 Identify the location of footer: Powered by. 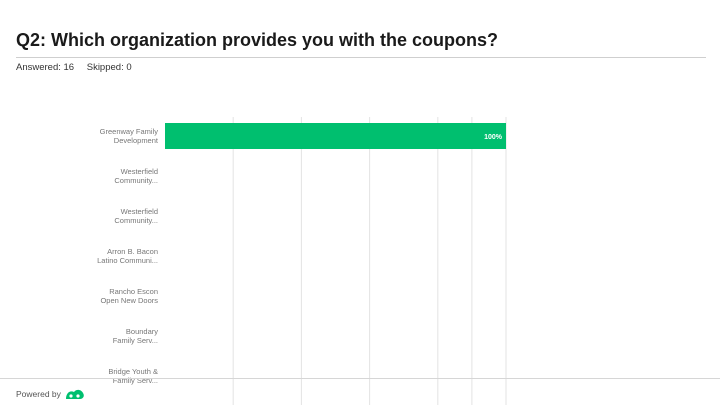
(50, 394).